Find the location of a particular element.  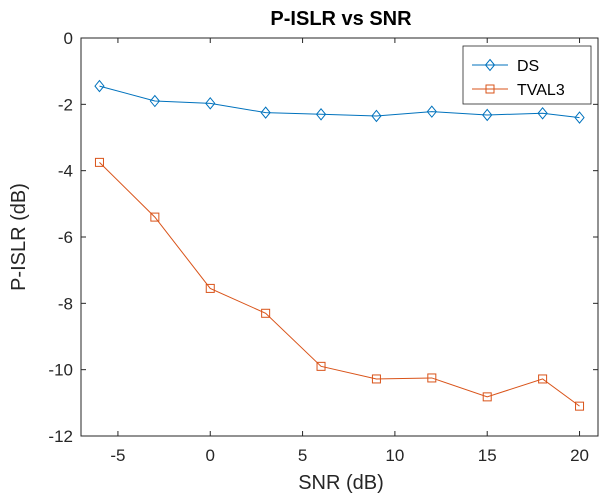

legend-marker-ds is located at coordinates (490, 65).